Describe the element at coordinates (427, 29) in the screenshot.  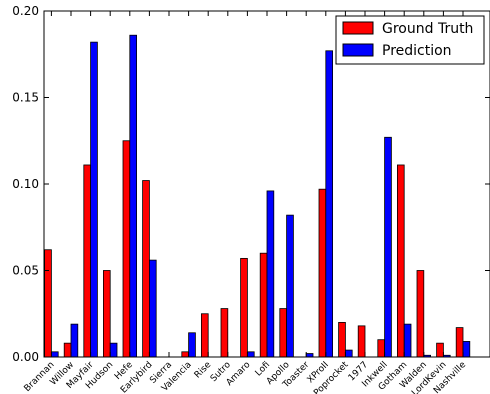
I see `legend-label-ground-truth: Ground Truth` at that location.